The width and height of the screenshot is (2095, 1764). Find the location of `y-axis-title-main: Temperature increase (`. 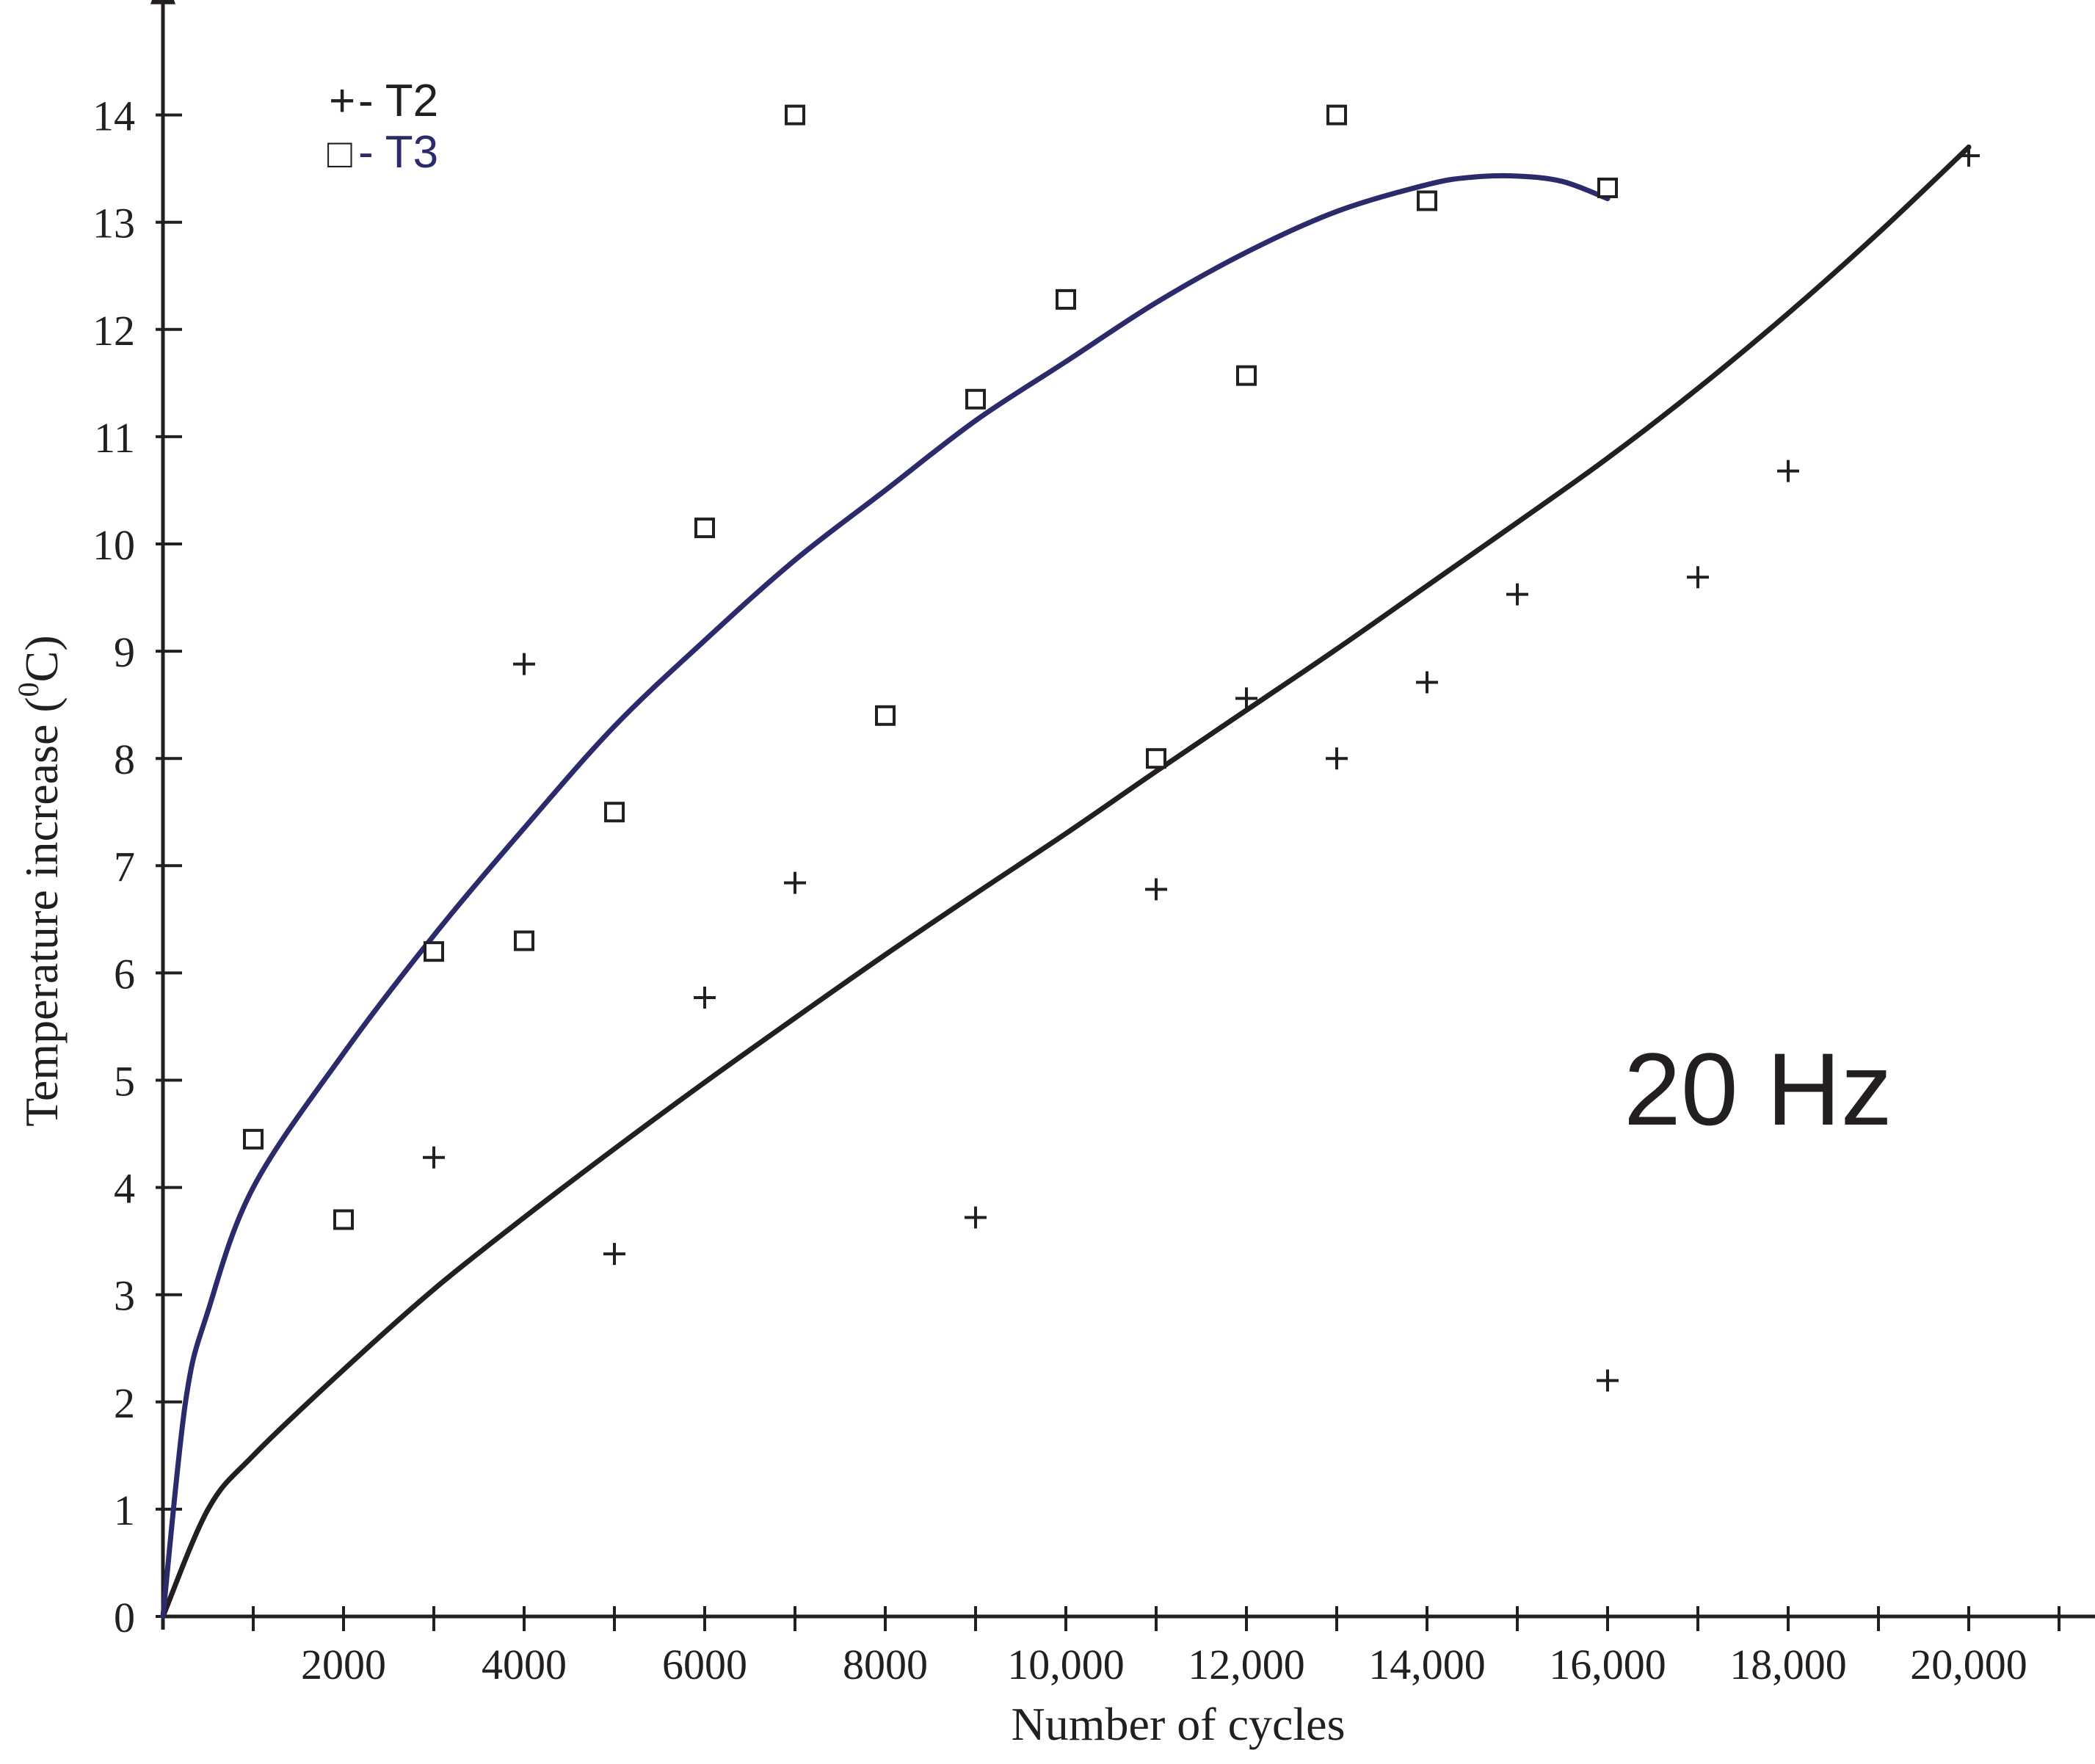

y-axis-title-main: Temperature increase ( is located at coordinates (41, 911).